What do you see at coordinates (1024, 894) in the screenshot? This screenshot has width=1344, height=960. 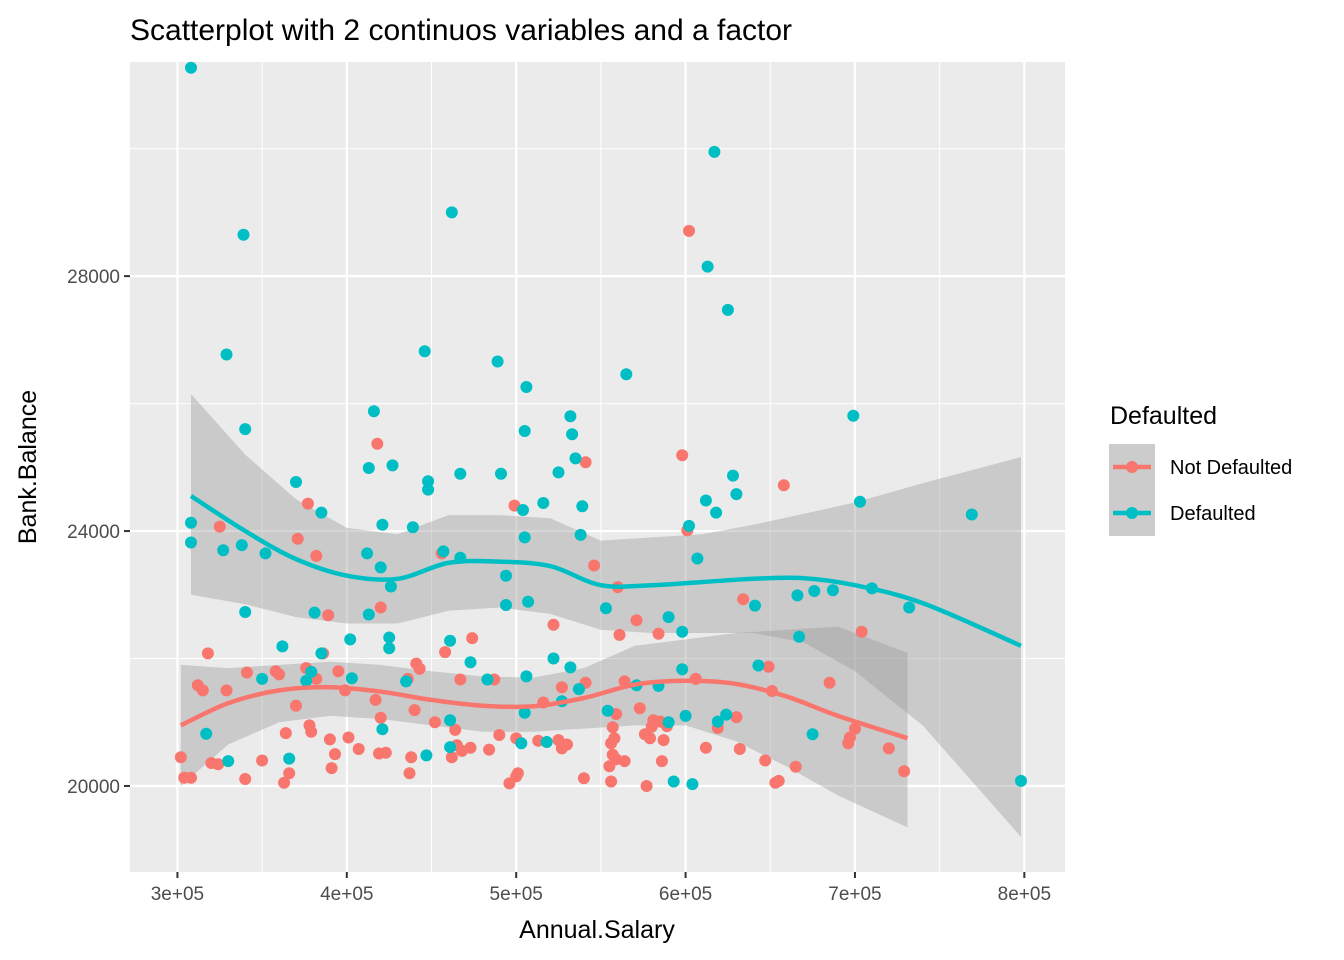 I see `x-tick-label: 8e+05` at bounding box center [1024, 894].